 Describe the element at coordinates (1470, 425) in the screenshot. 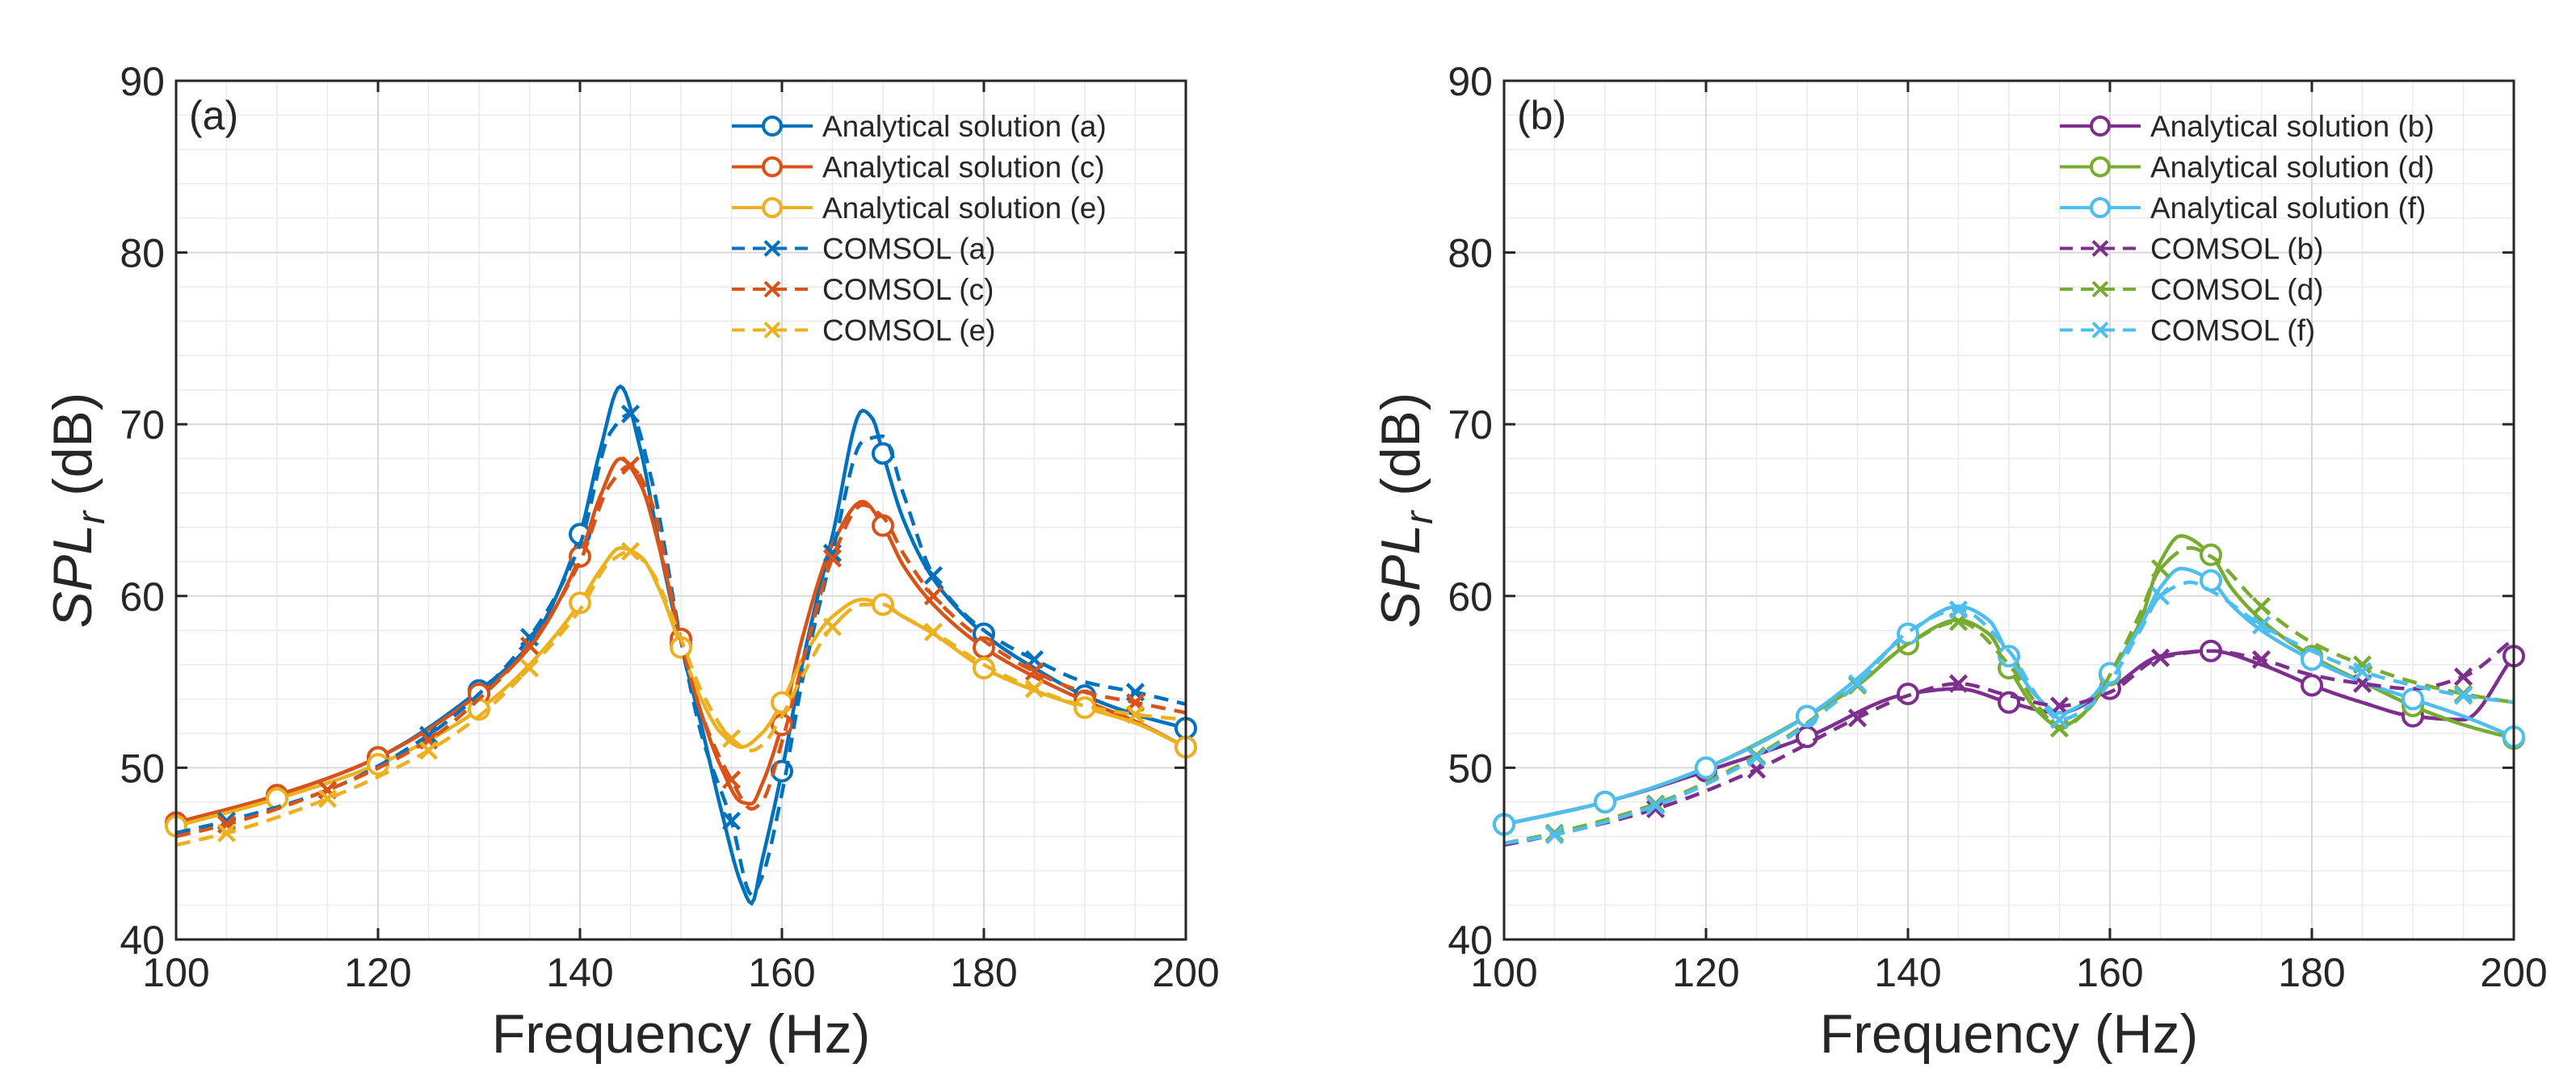

I see `y-tick-label: 70` at that location.